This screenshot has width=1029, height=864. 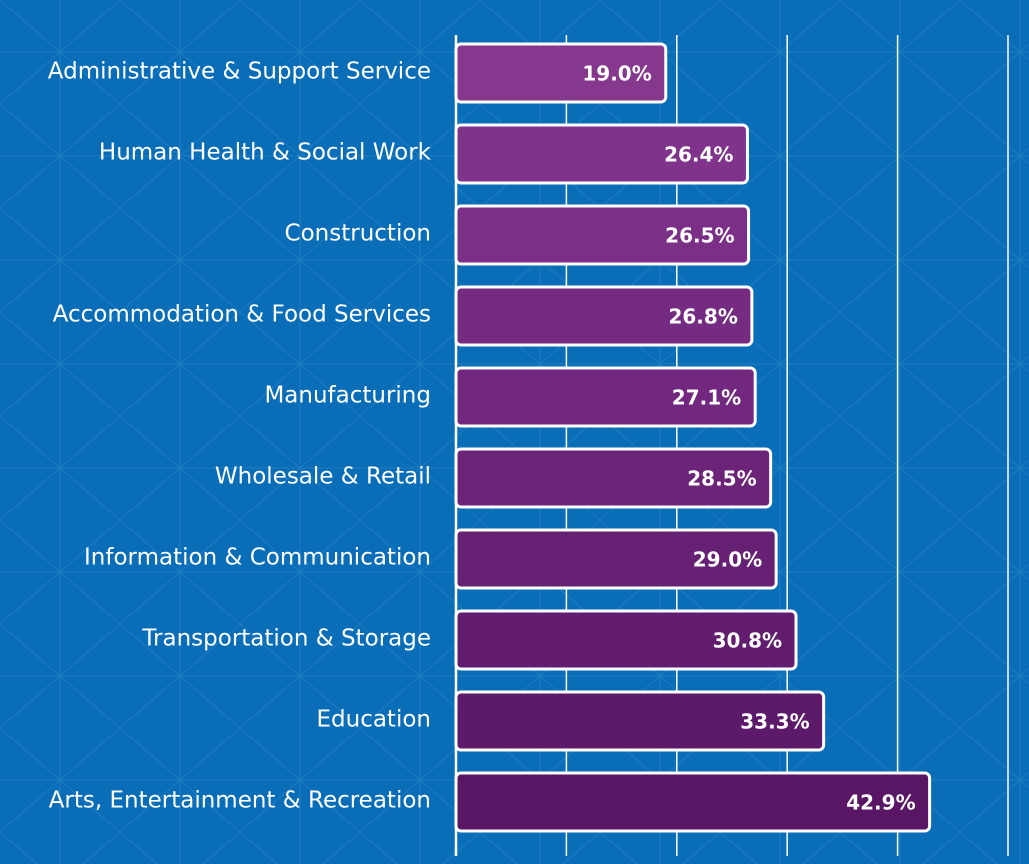 I want to click on value-label: 26.5%, so click(x=699, y=236).